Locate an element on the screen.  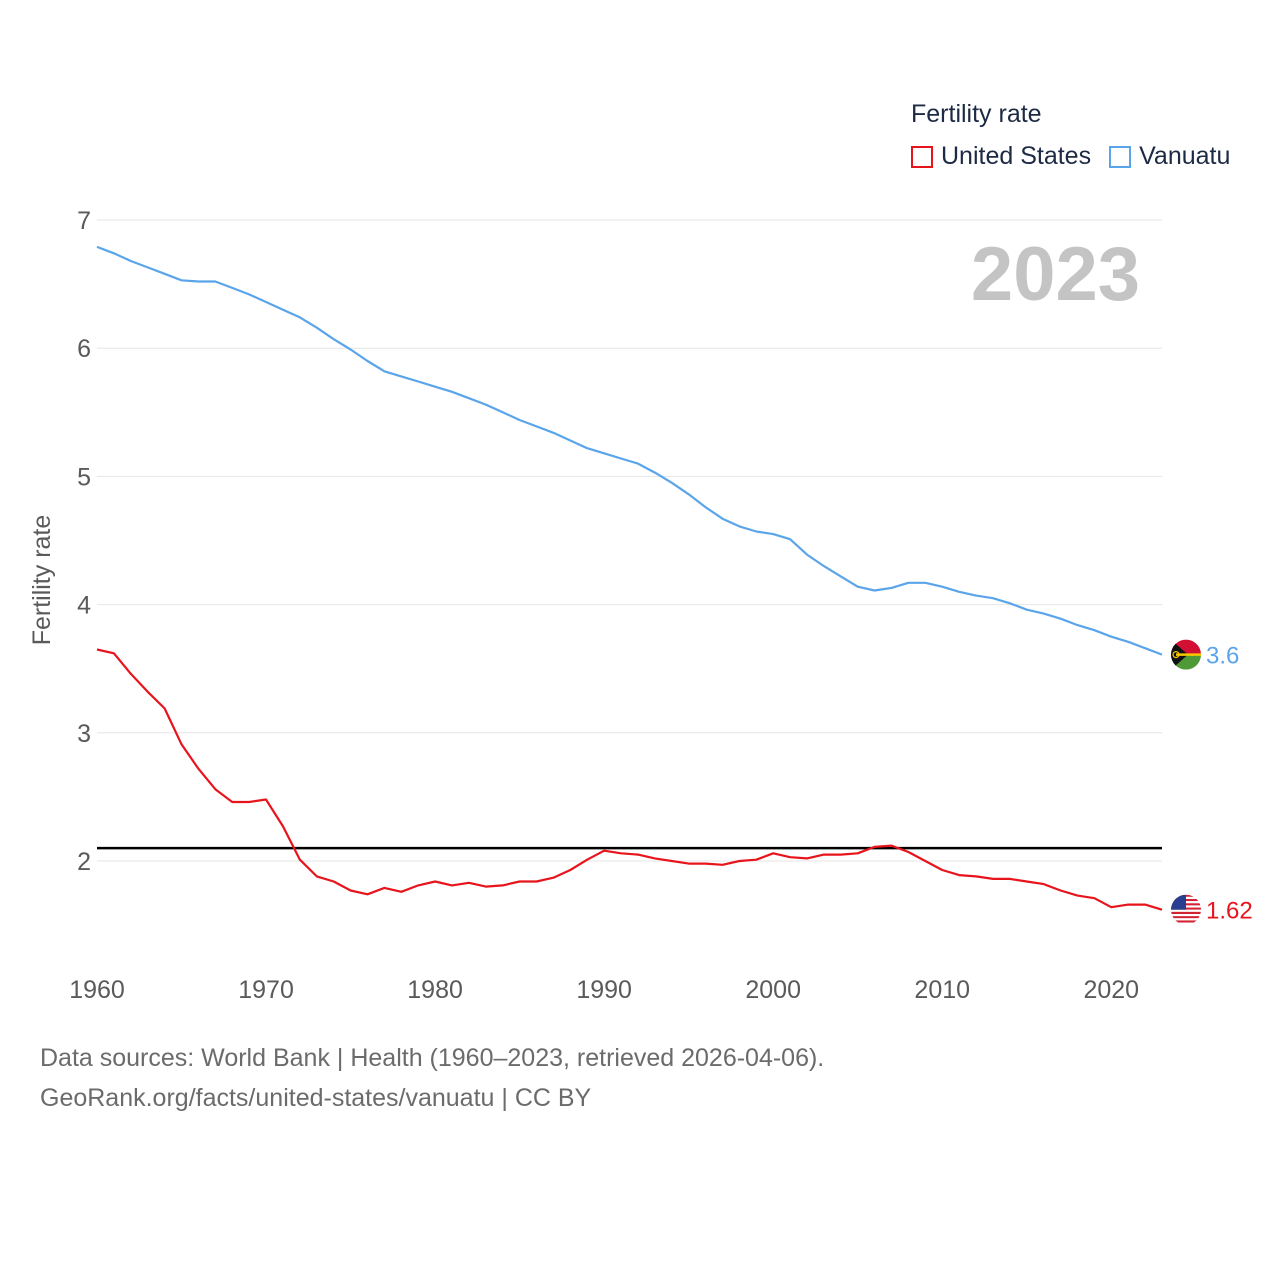
flag-markers is located at coordinates (1186, 782).